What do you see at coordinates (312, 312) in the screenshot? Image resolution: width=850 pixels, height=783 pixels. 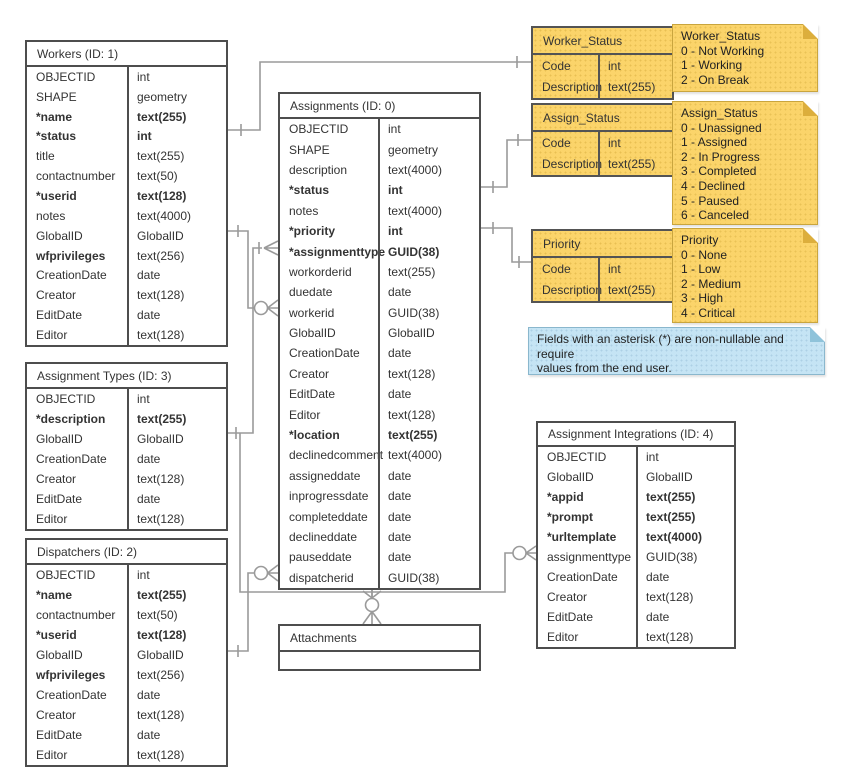 I see `field-name: workerid` at bounding box center [312, 312].